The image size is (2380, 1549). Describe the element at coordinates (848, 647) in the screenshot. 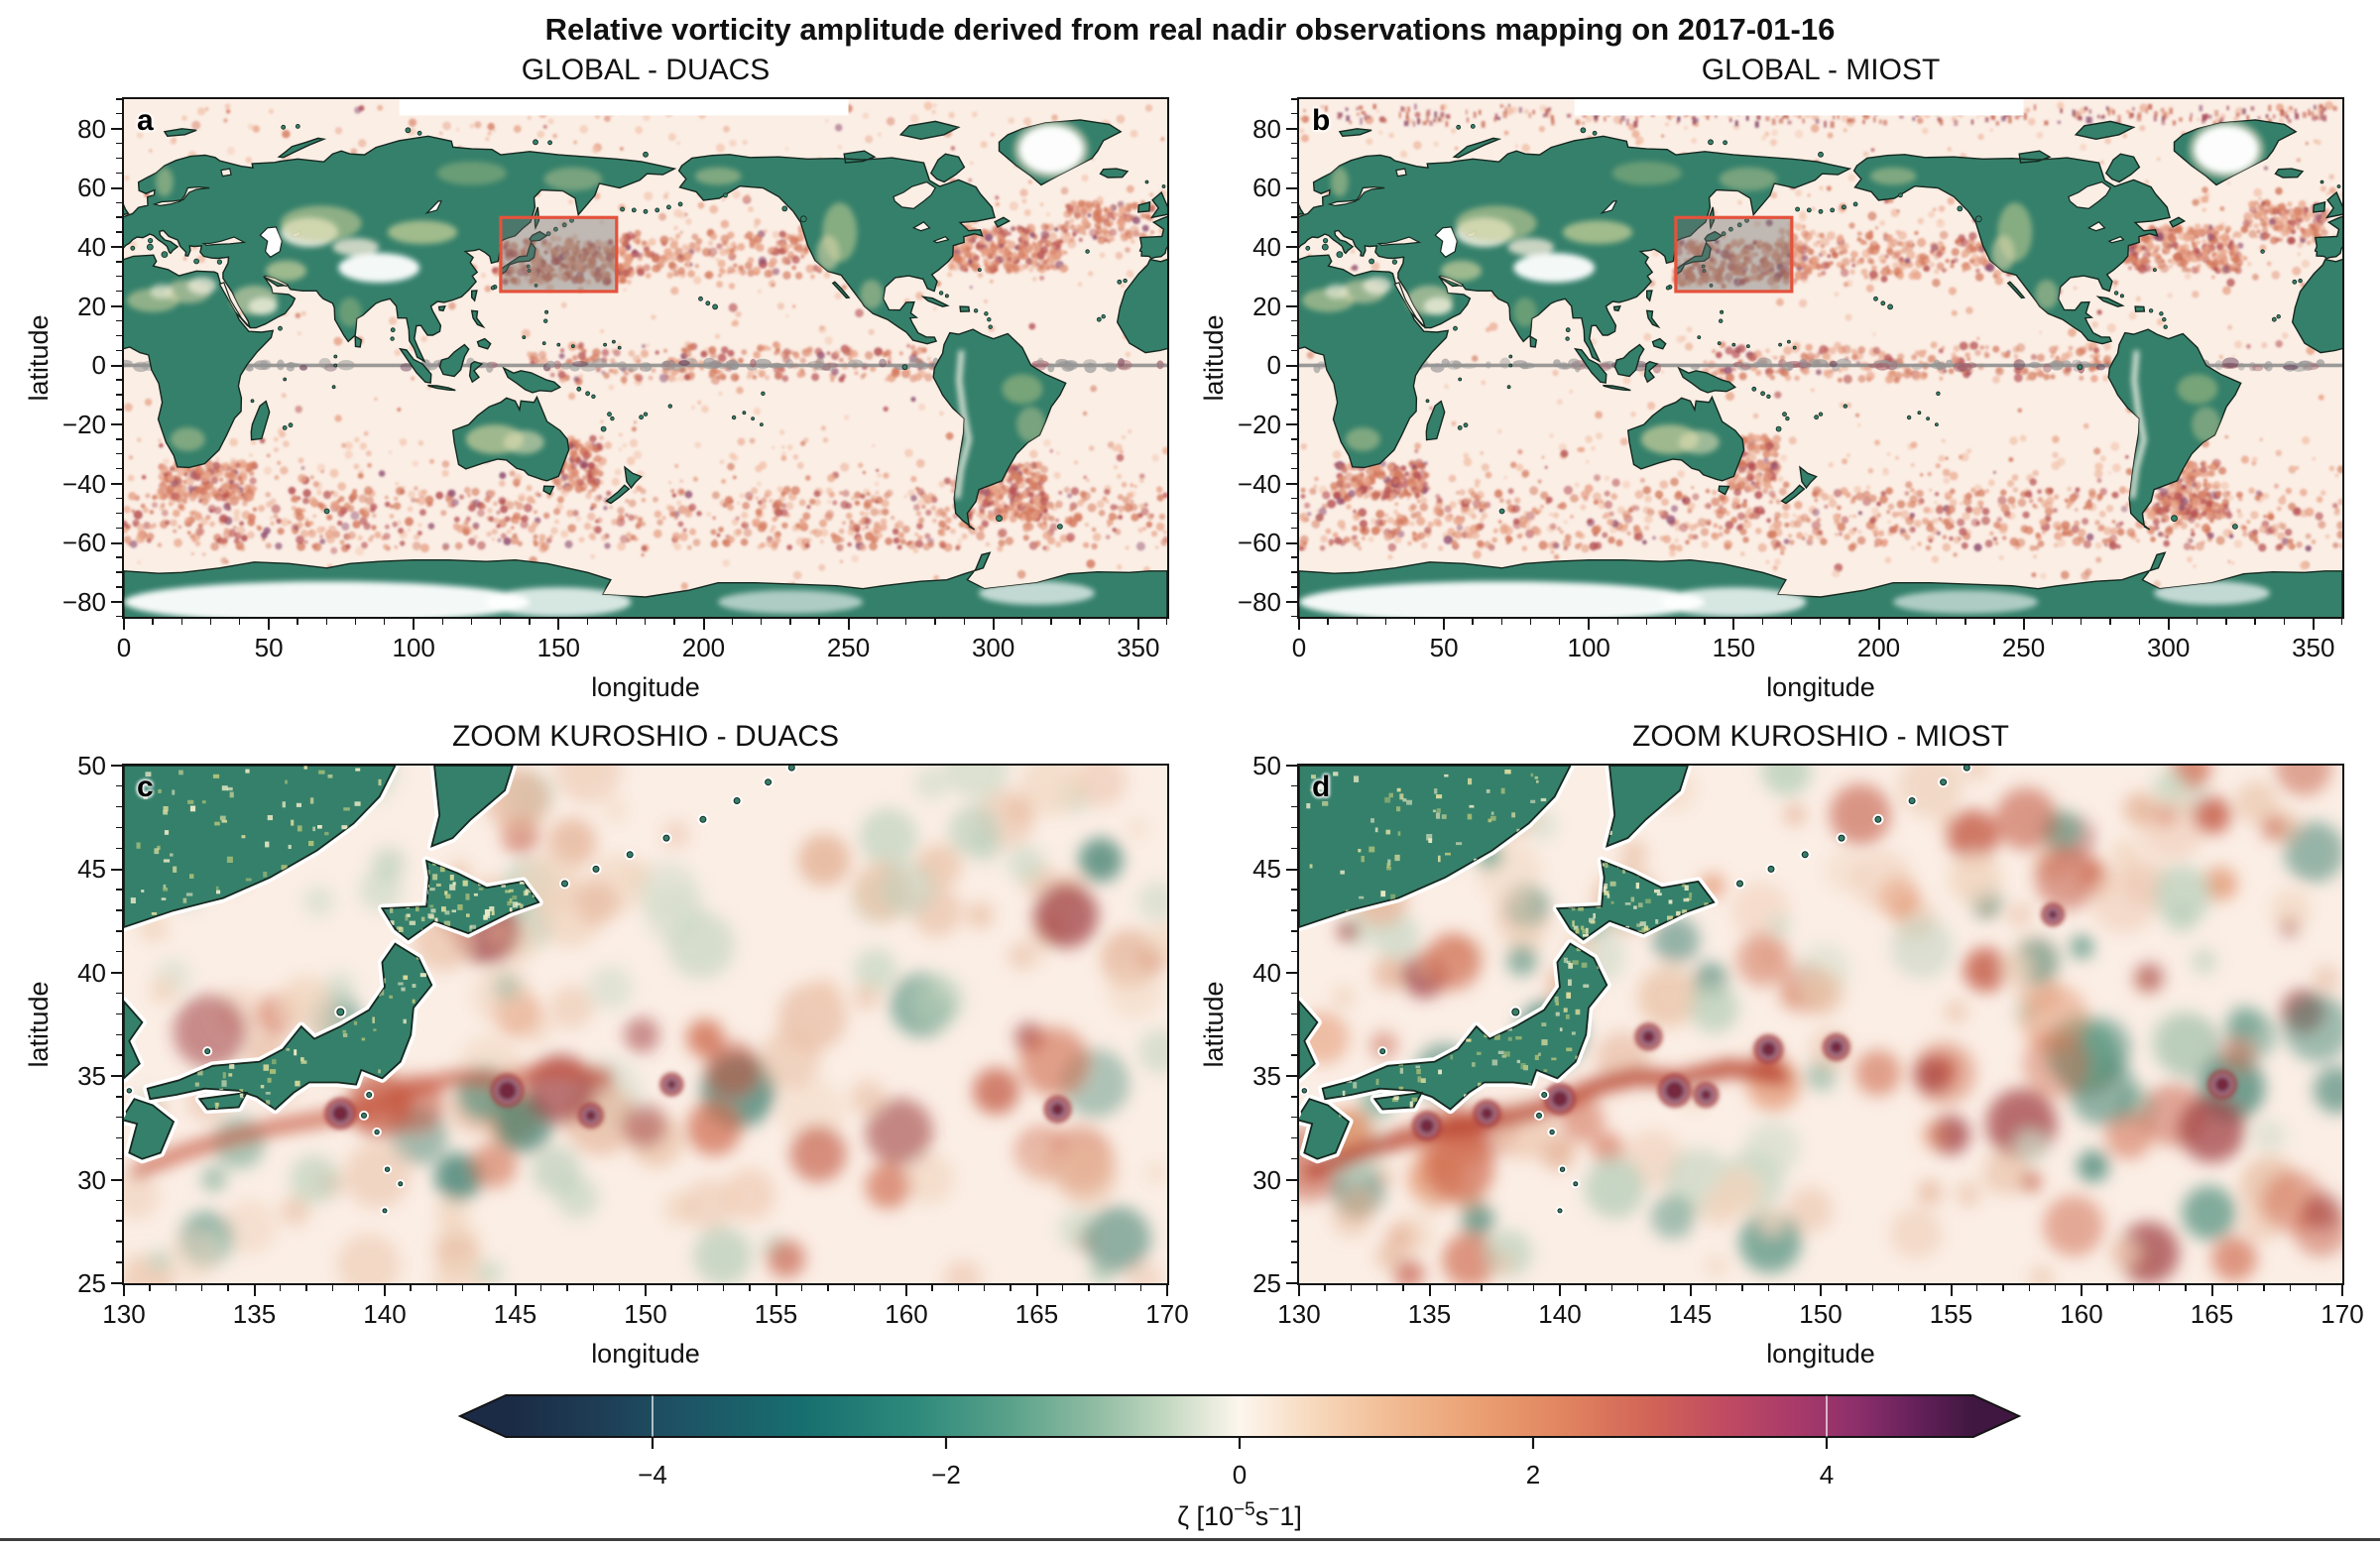

I see `x-tick-label: 250` at that location.